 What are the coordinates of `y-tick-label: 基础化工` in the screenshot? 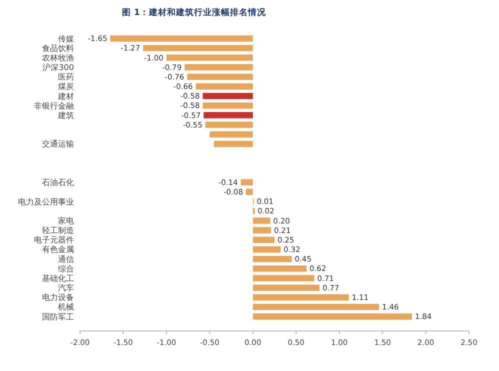 It's located at (58, 278).